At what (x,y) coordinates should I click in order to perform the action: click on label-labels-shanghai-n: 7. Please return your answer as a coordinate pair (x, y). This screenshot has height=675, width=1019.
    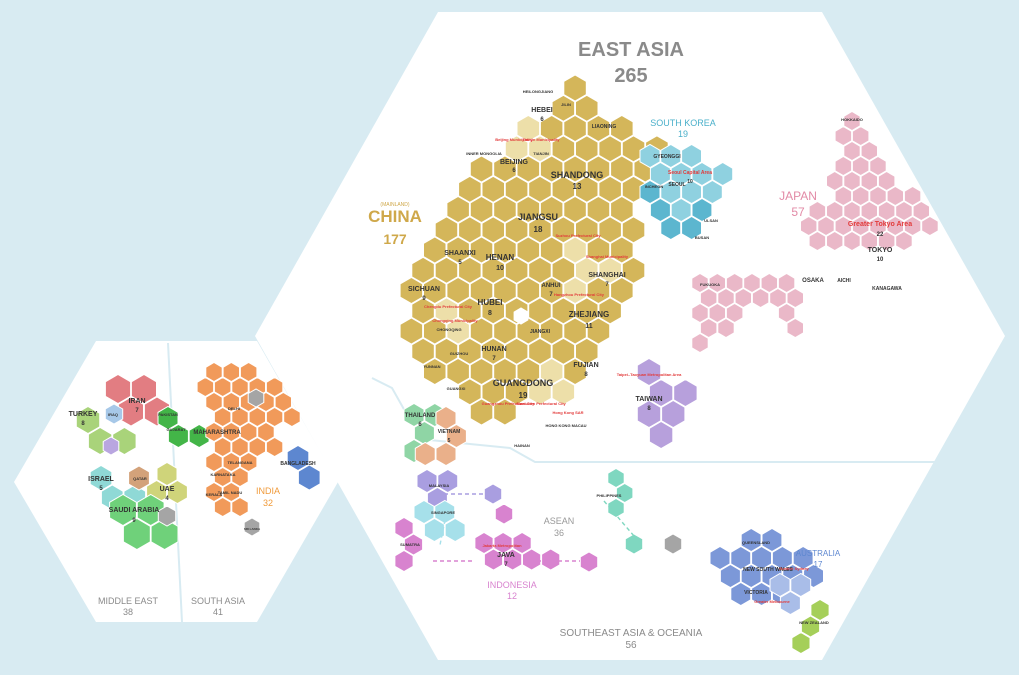
    Looking at the image, I should click on (607, 285).